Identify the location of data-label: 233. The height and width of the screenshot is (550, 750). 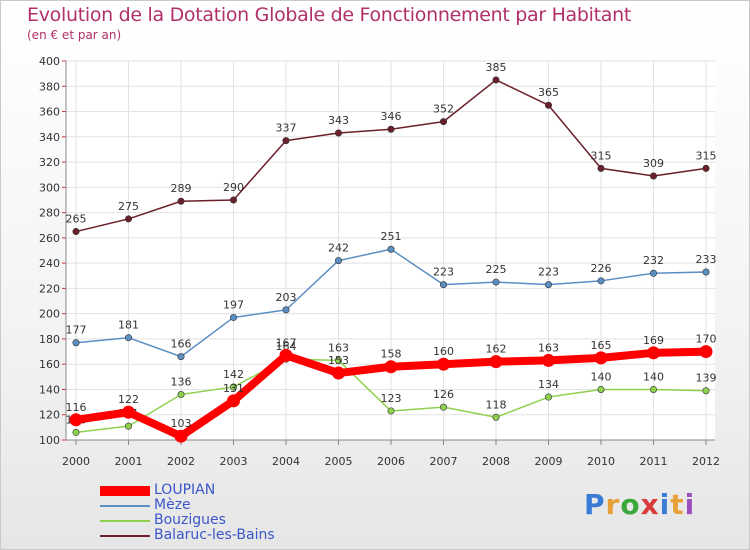
(706, 259).